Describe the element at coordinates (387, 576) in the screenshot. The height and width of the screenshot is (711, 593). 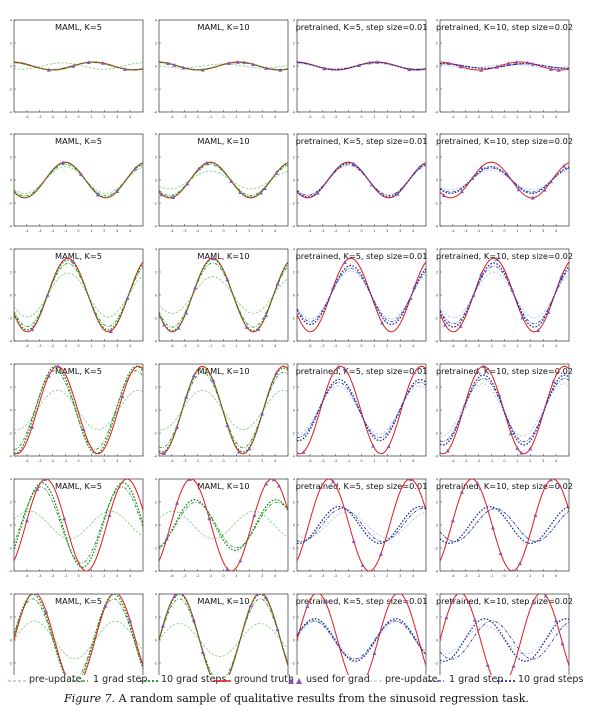
I see `x-tick-label: 2` at that location.